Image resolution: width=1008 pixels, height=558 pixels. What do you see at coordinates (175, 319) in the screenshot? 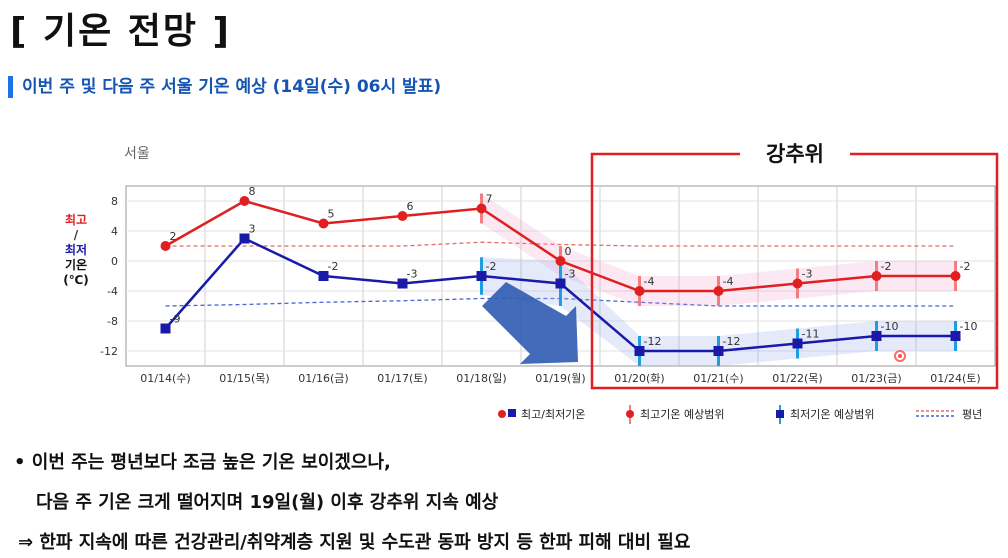
I see `data-label: -9` at bounding box center [175, 319].